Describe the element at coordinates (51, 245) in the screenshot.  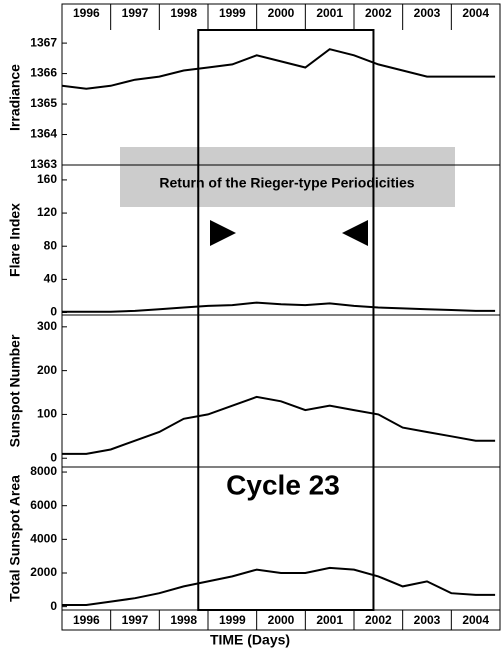
I see `y-tick-label: 80` at that location.